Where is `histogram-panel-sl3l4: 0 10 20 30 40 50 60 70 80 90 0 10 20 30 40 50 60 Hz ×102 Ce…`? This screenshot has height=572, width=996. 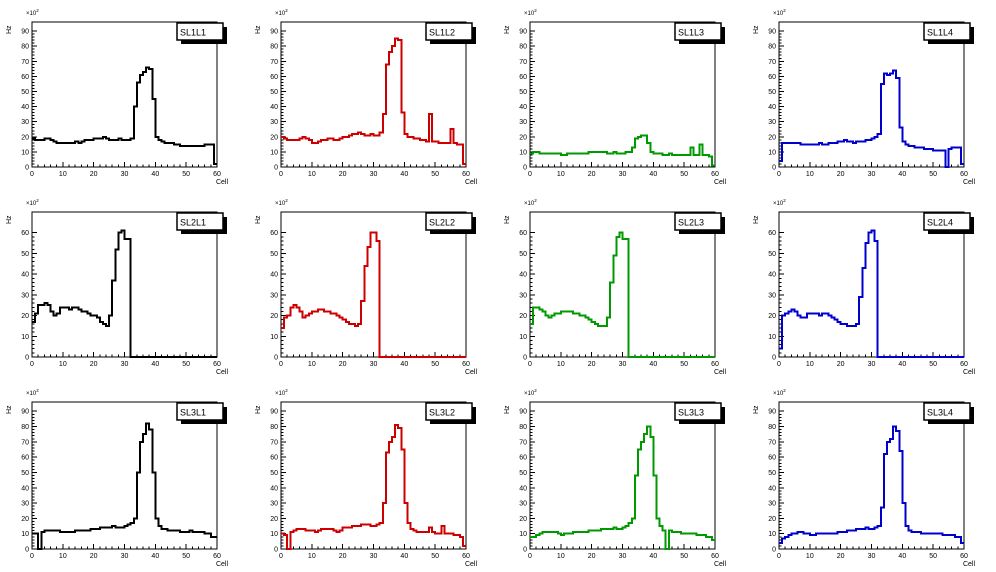 histogram-panel-sl3l4: 0 10 20 30 40 50 60 70 80 90 0 10 20 30 40 50 60 Hz ×102 Ce… is located at coordinates (871, 476).